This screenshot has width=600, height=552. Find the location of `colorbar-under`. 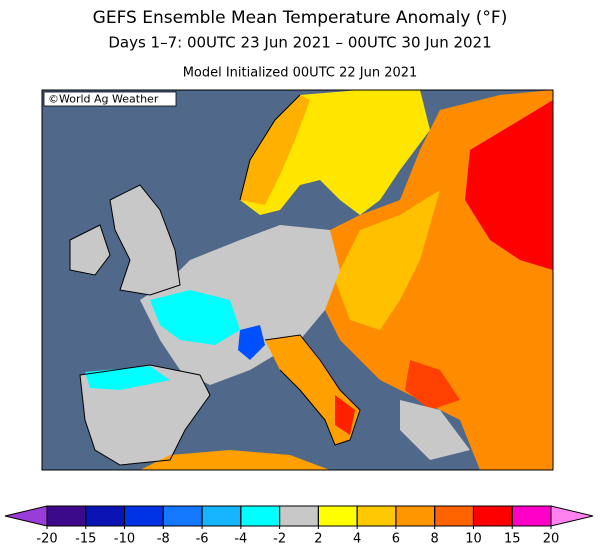

colorbar-under is located at coordinates (26, 516).